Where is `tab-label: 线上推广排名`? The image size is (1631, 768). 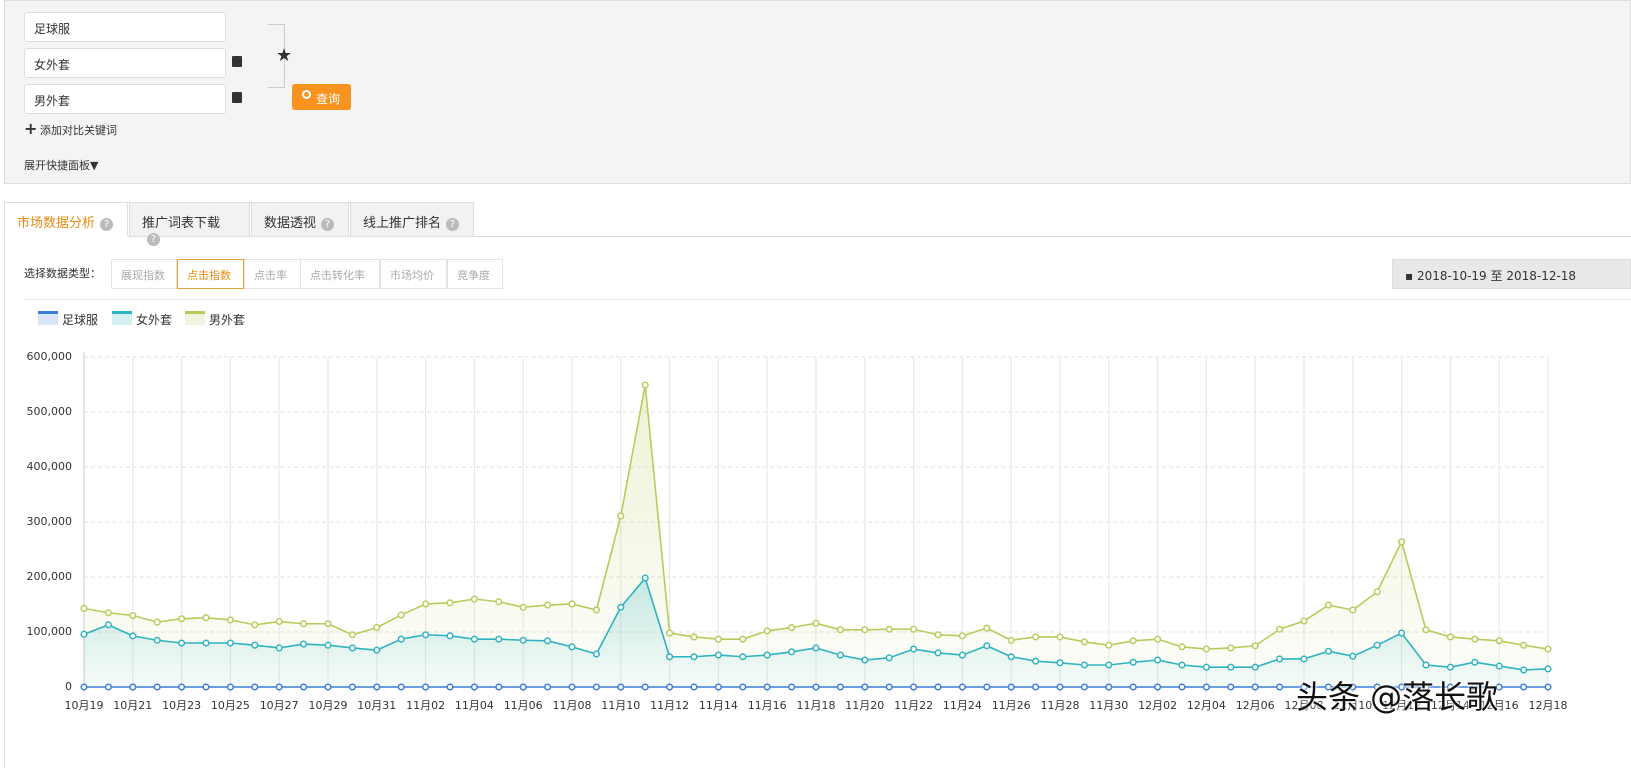 tab-label: 线上推广排名 is located at coordinates (402, 223).